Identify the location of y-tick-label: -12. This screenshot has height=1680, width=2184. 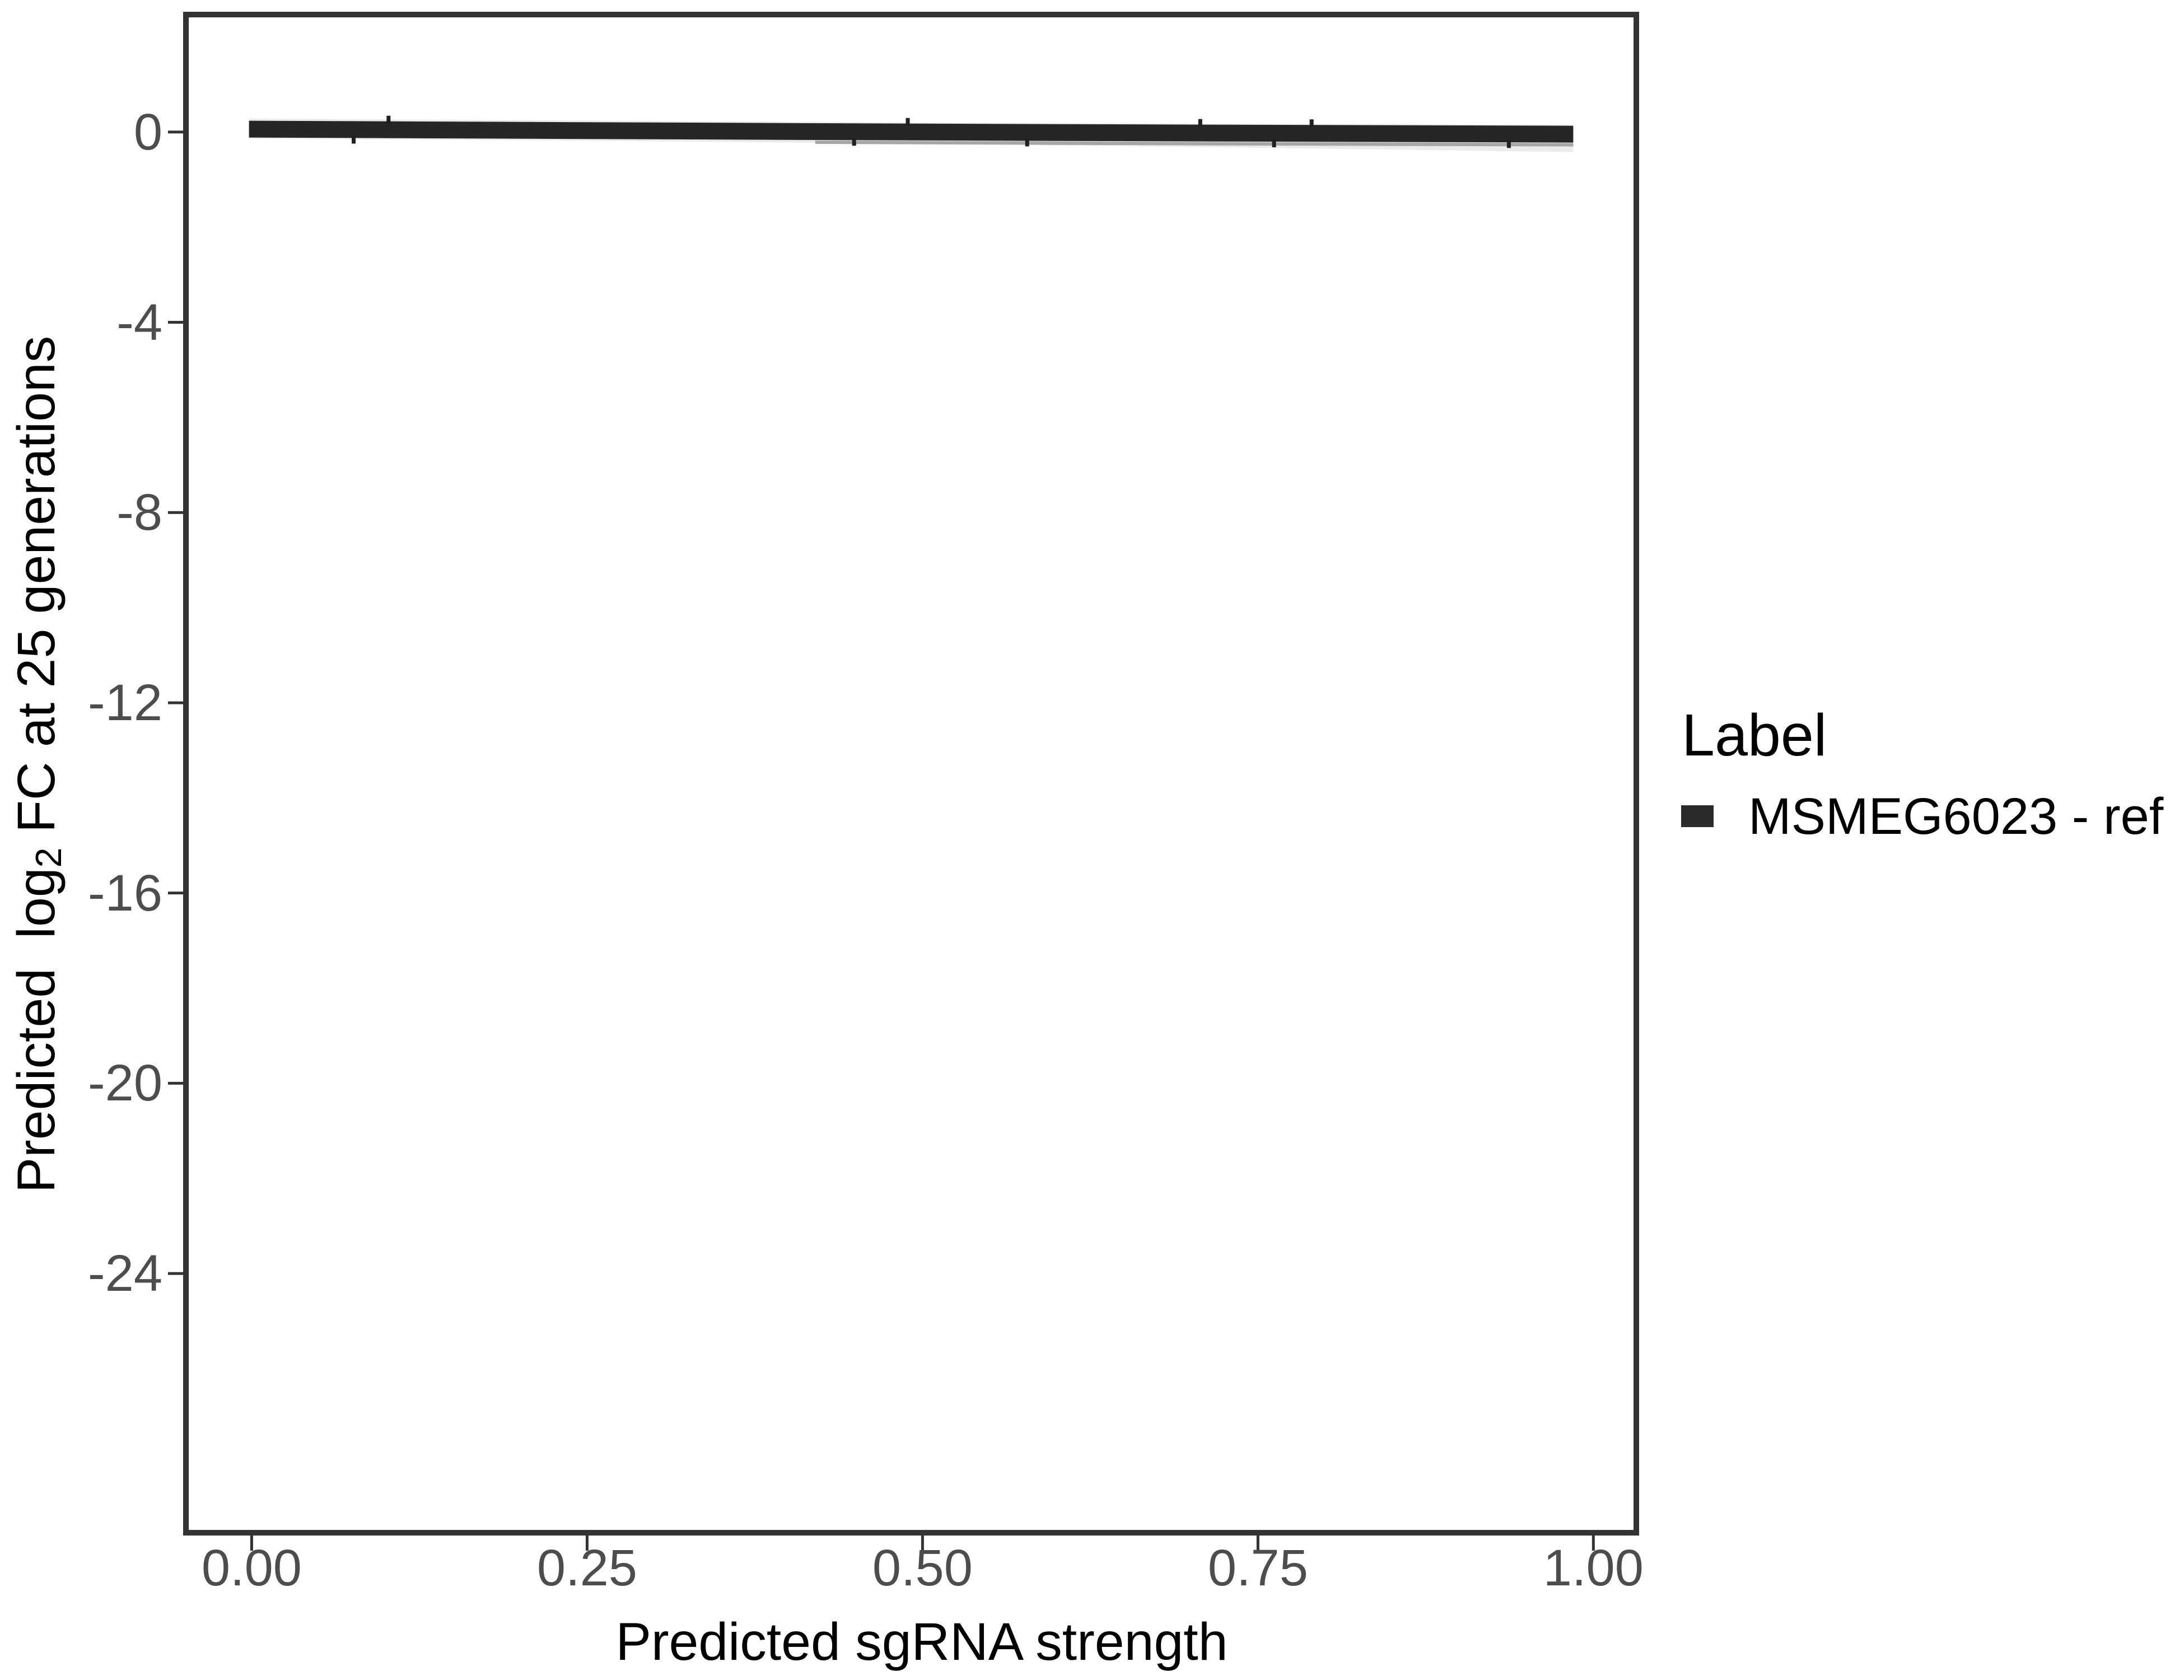
(125, 703).